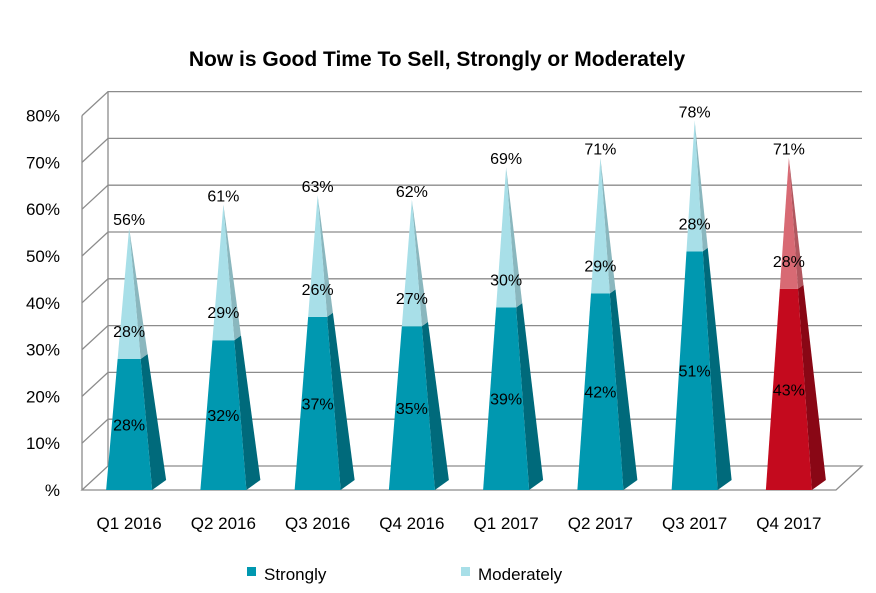 The image size is (876, 593). I want to click on x-tick-label: Q3 2017, so click(694, 523).